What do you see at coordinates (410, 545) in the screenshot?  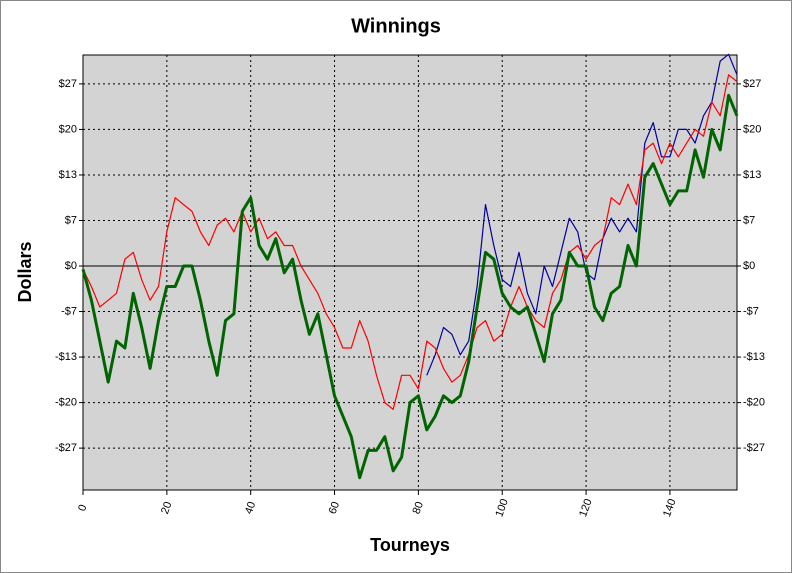 I see `x-axis-title: Tourneys` at bounding box center [410, 545].